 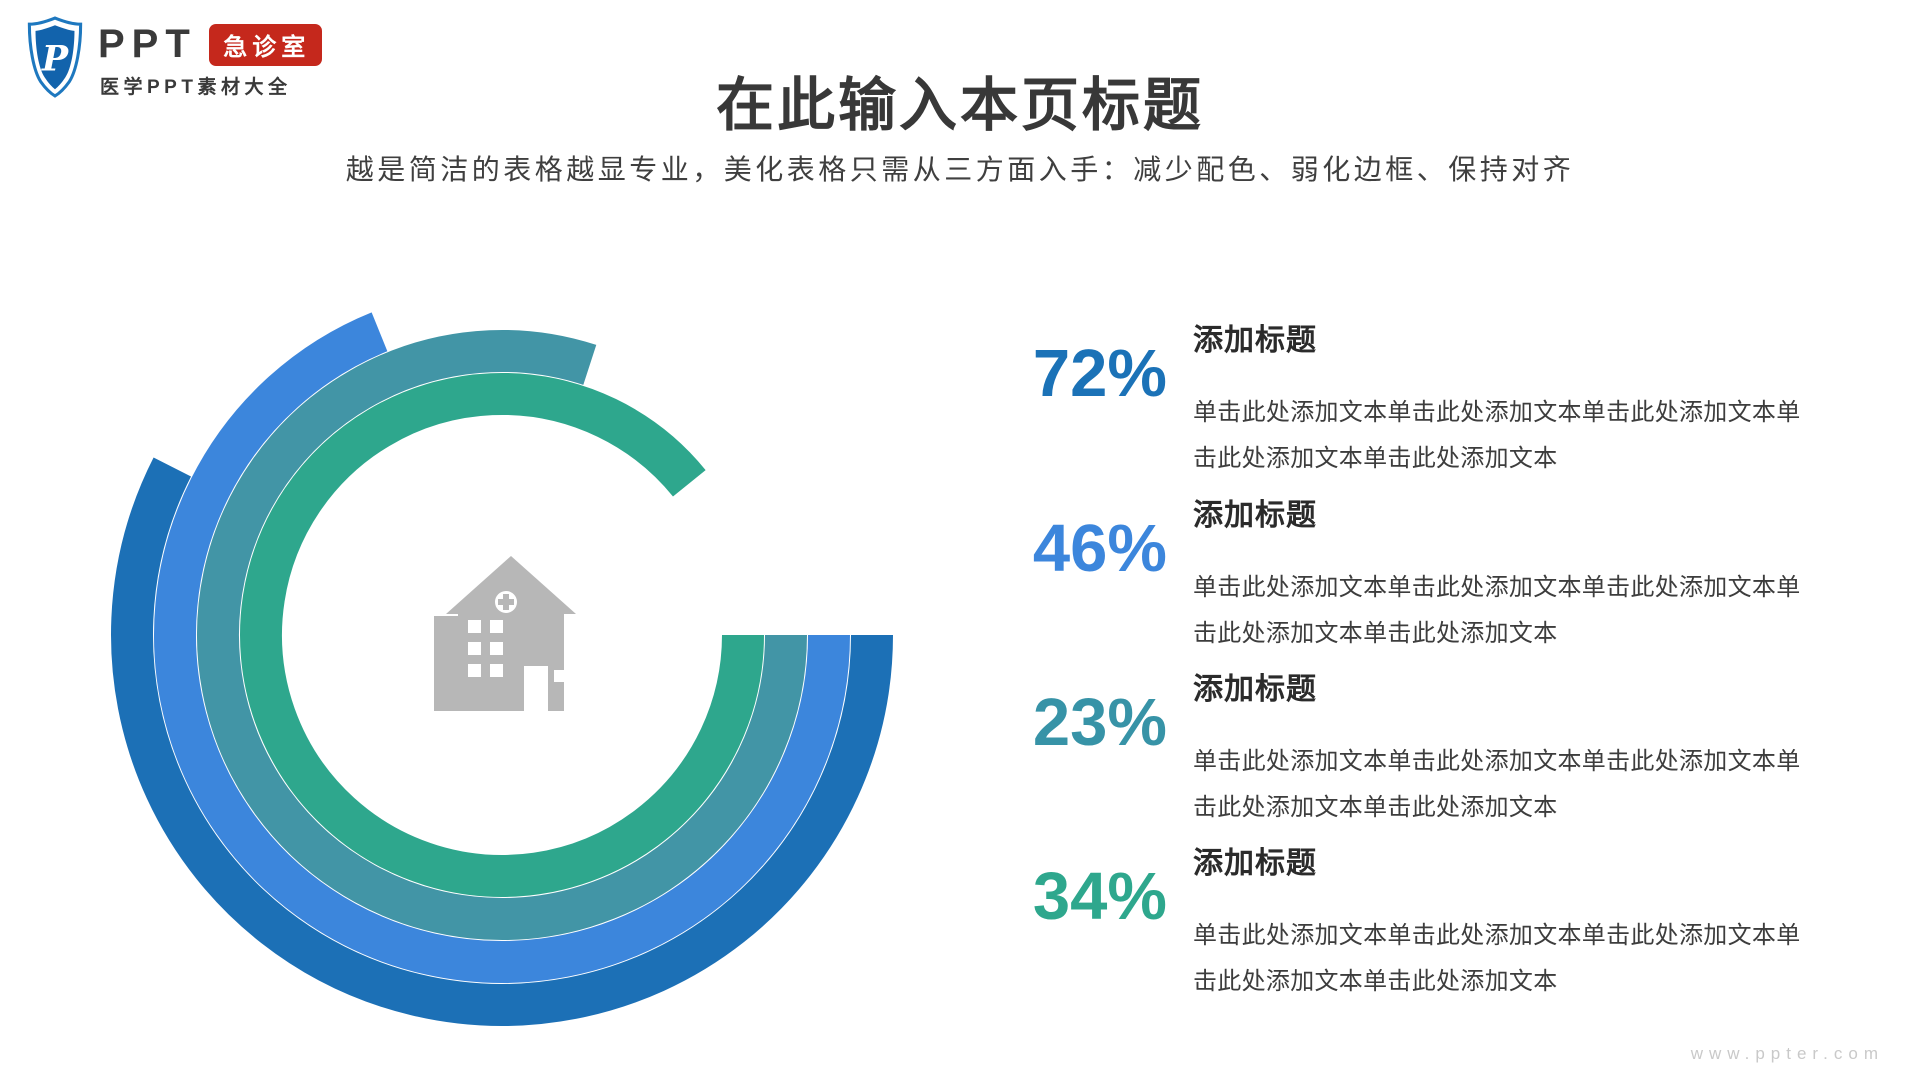 What do you see at coordinates (960, 169) in the screenshot?
I see `page-subtitle: 越是简洁的表格越显专业，美化表格只需从三方面入手：减少配色、弱化边框、保持对齐` at bounding box center [960, 169].